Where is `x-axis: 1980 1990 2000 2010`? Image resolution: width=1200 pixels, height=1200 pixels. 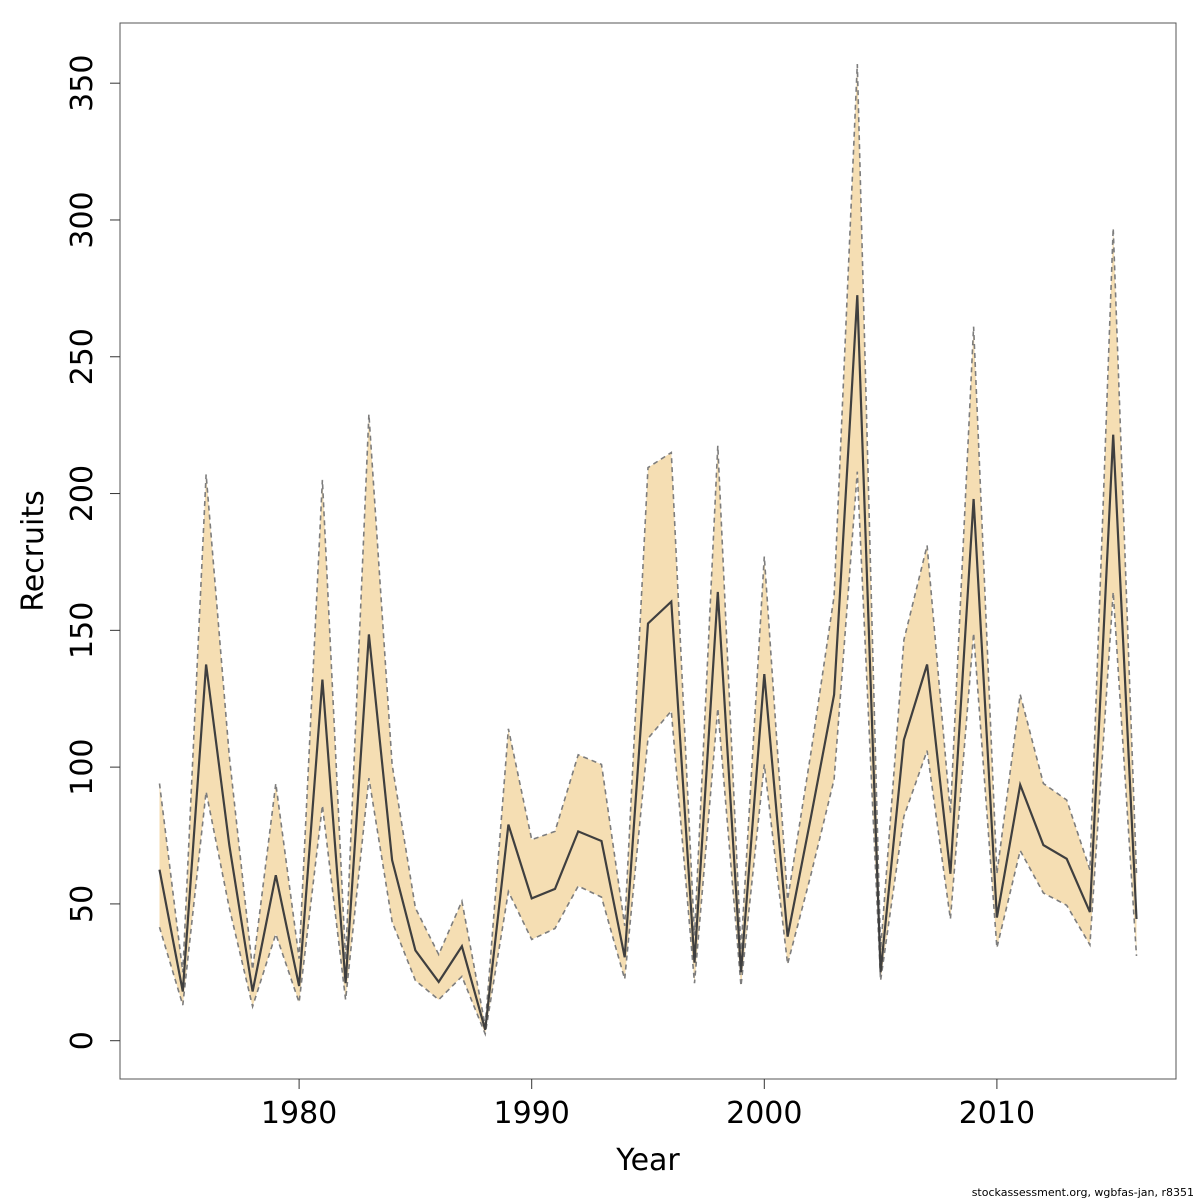 x-axis: 1980 1990 2000 2010 is located at coordinates (648, 1105).